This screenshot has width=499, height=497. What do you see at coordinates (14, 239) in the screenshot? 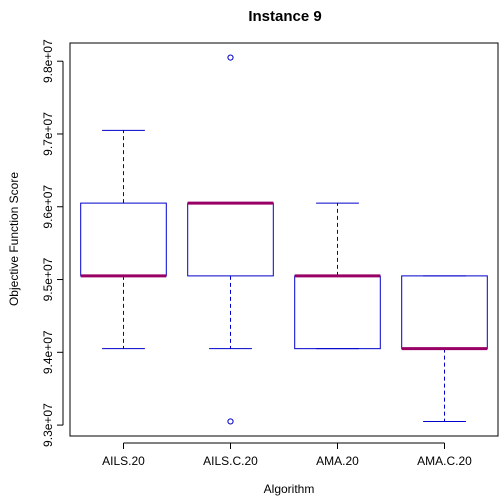
I see `y-axis-label: Objective Function Score` at bounding box center [14, 239].